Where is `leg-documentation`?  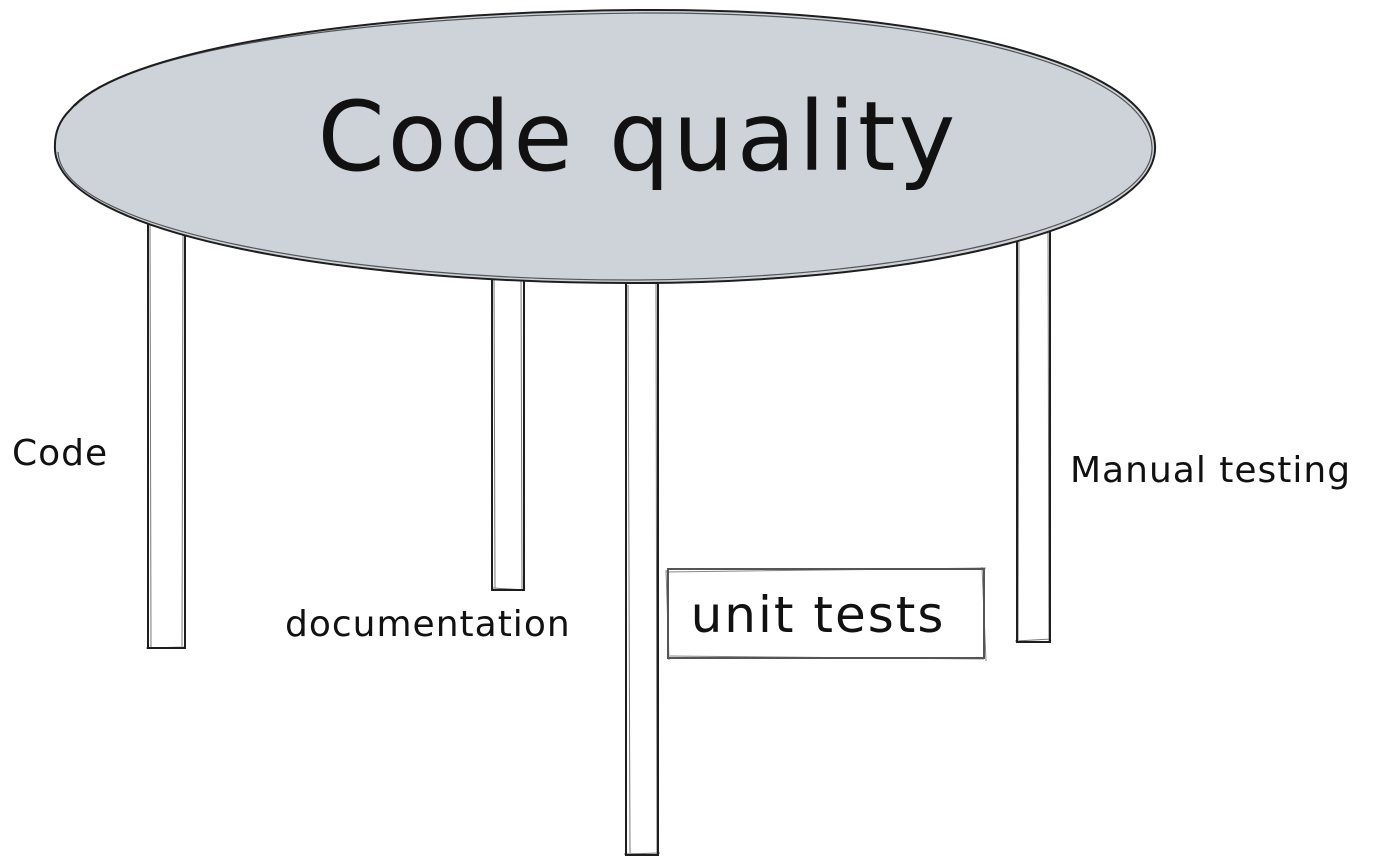
leg-documentation is located at coordinates (508, 430).